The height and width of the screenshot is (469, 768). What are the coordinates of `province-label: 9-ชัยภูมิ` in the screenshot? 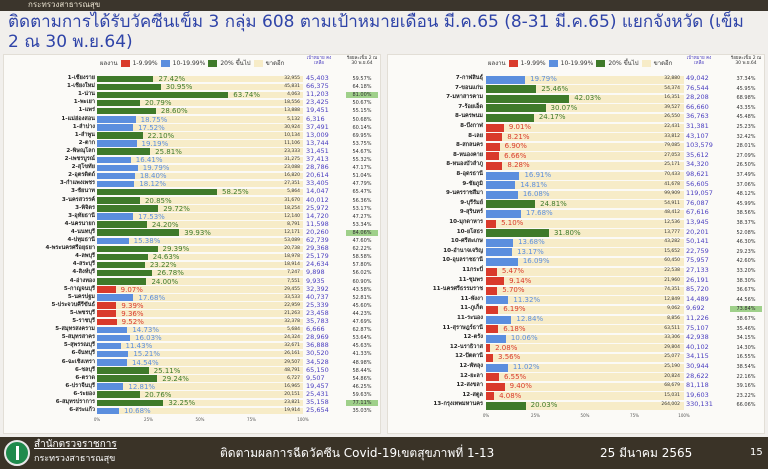 It's located at (472, 183).